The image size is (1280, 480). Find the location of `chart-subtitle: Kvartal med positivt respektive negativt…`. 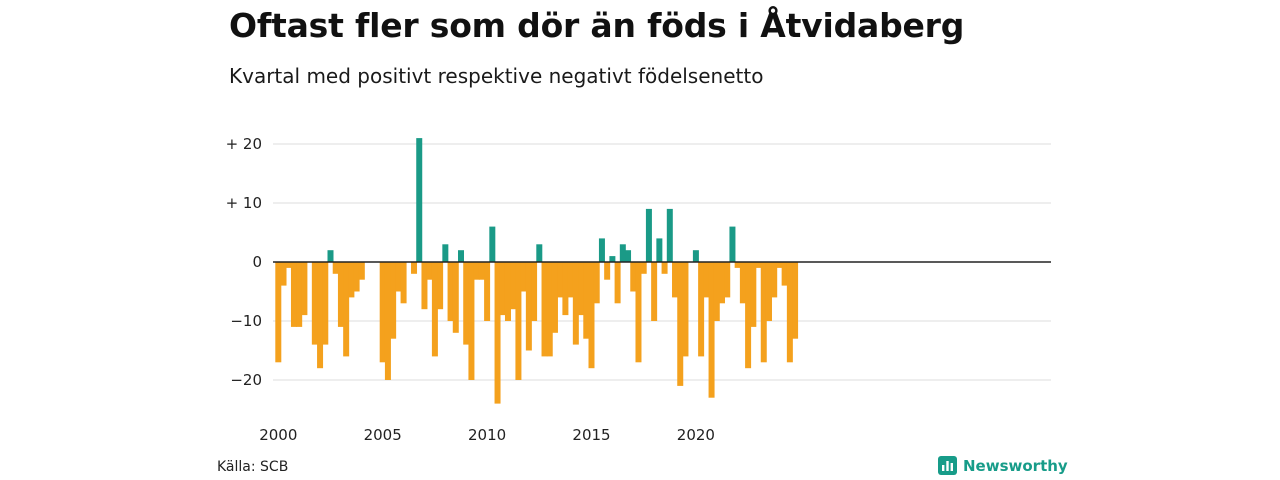

chart-subtitle: Kvartal med positivt respektive negativt… is located at coordinates (496, 76).